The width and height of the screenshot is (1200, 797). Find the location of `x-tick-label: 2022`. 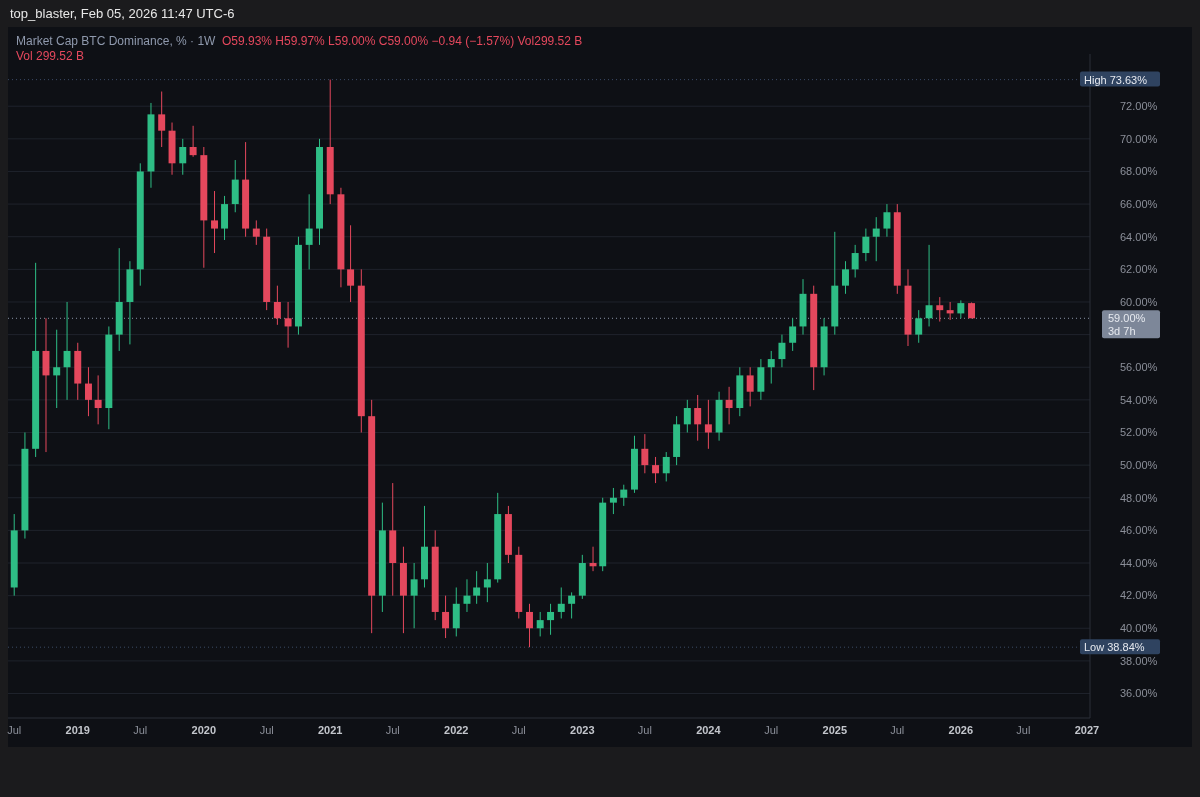

x-tick-label: 2022 is located at coordinates (456, 730).